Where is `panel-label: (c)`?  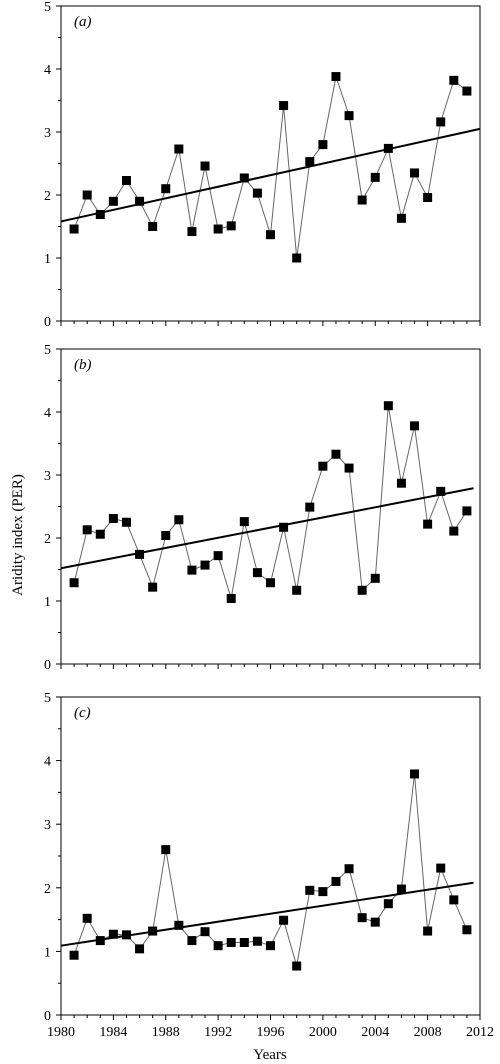 panel-label: (c) is located at coordinates (82, 713).